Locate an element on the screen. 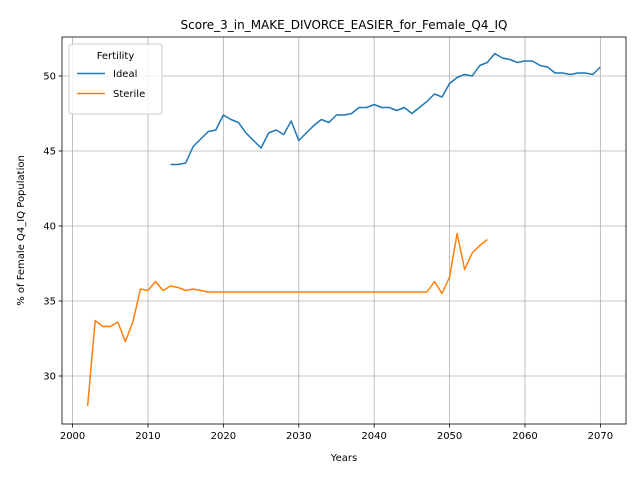 This screenshot has width=640, height=480. y-tick-label: 40 is located at coordinates (49, 227).